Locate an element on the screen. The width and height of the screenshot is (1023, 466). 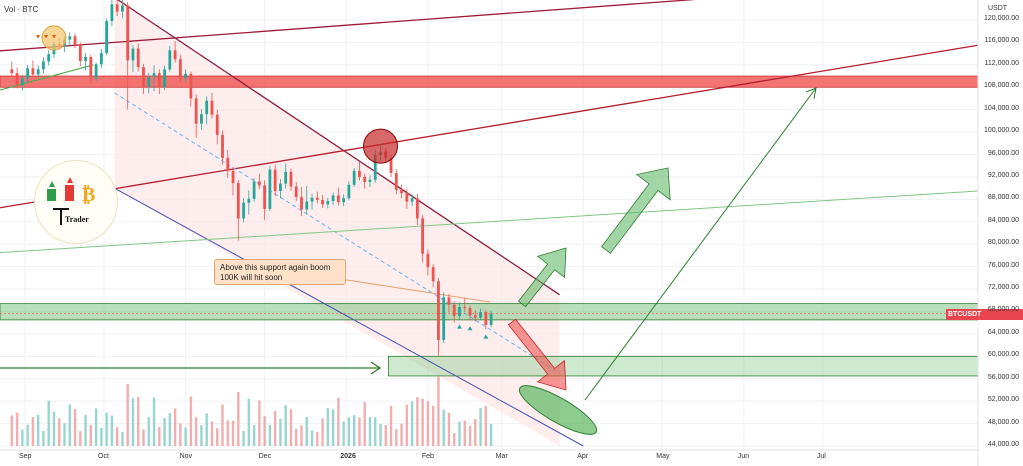
zone-support is located at coordinates (489, 312).